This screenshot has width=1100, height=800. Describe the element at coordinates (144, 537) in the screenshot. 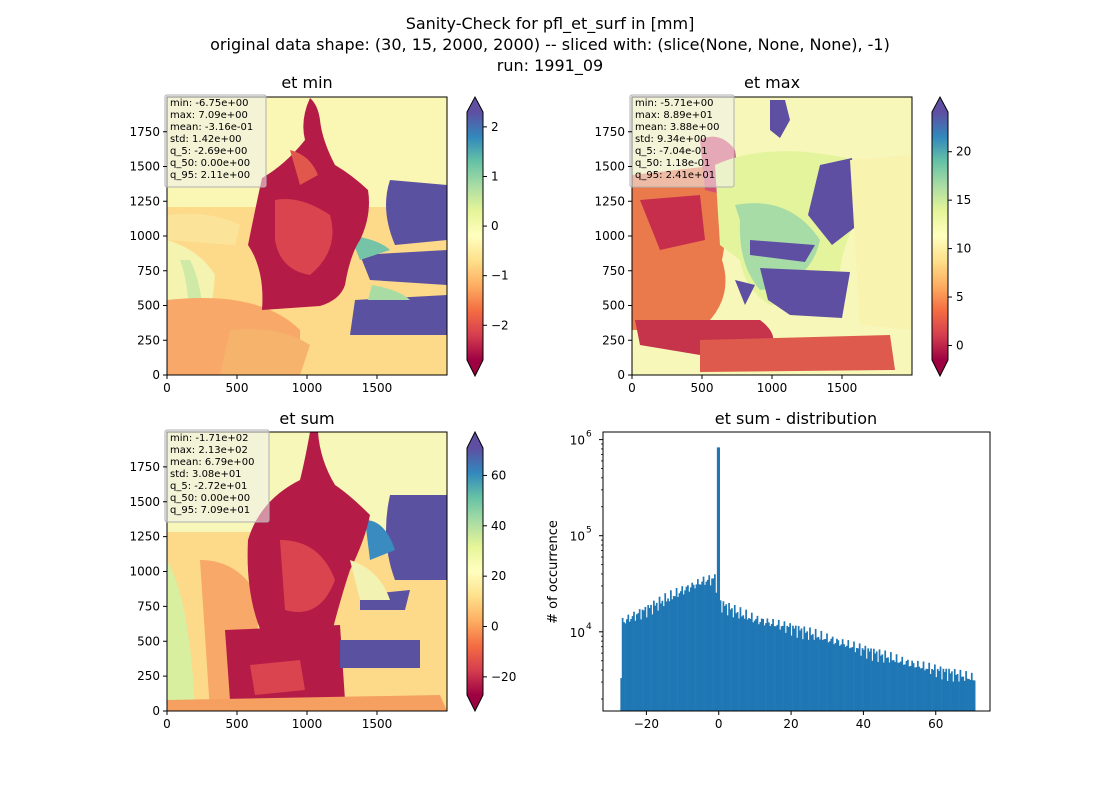

I see `y-tick-label: 1250` at that location.